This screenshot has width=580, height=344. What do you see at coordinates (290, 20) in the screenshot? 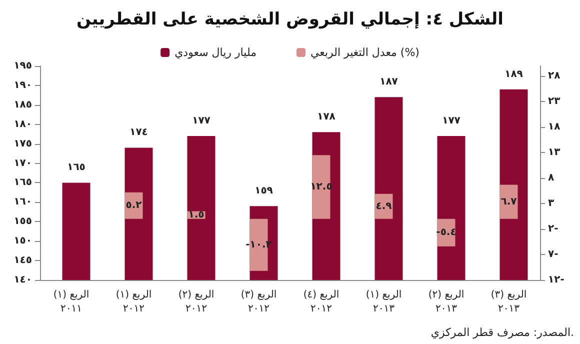
I see `chart-title: الشكل ٤: إجمالي القروض الشخصية على القطريين` at bounding box center [290, 20].